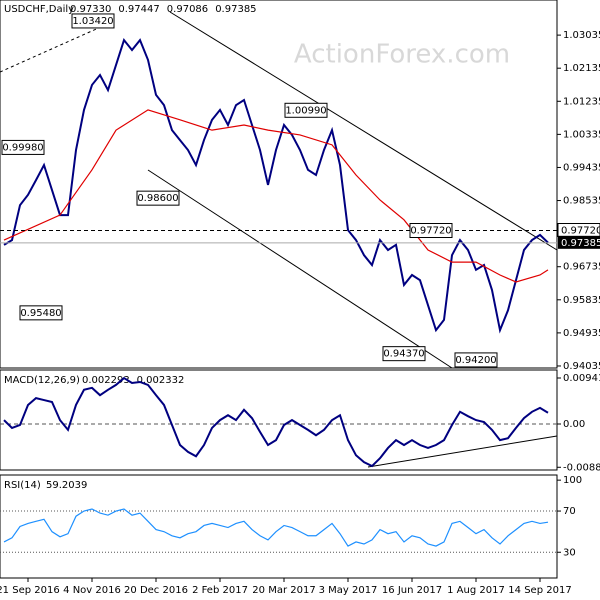 The width and height of the screenshot is (600, 600). I want to click on readout: 59.2039, so click(66, 485).